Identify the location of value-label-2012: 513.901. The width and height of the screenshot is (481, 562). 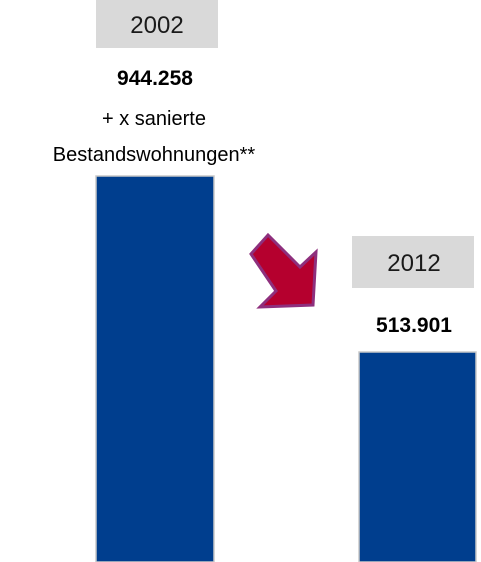
(414, 325).